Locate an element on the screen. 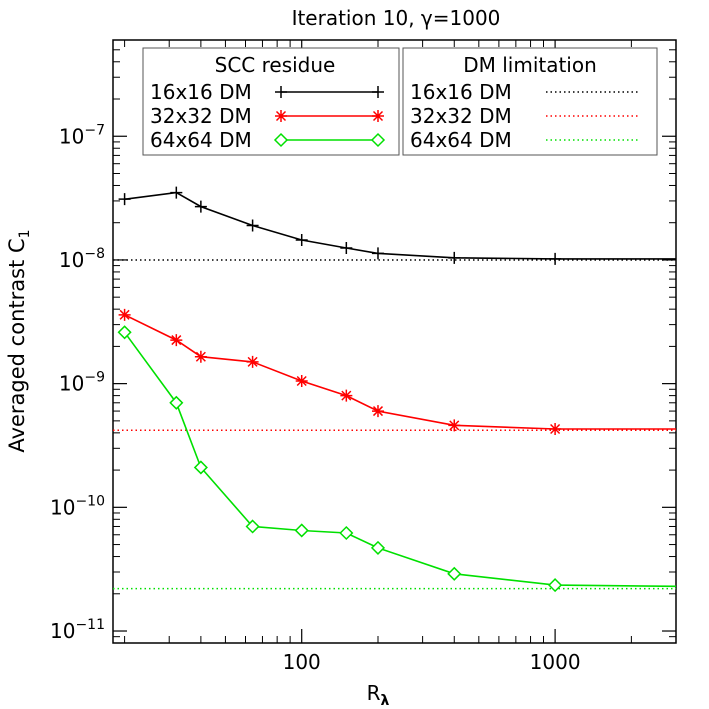  x-axis-label-subscript: λ is located at coordinates (385, 701).